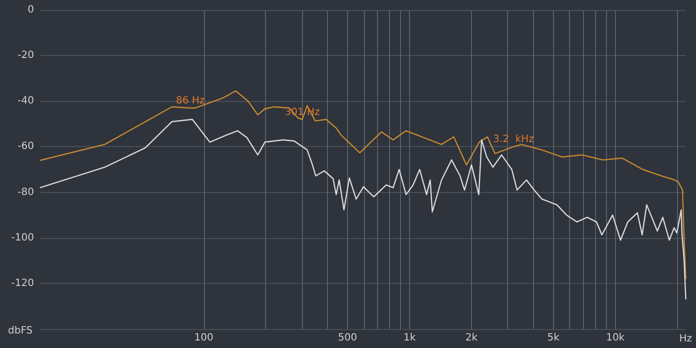  I want to click on x-tick-label: 500, so click(348, 338).